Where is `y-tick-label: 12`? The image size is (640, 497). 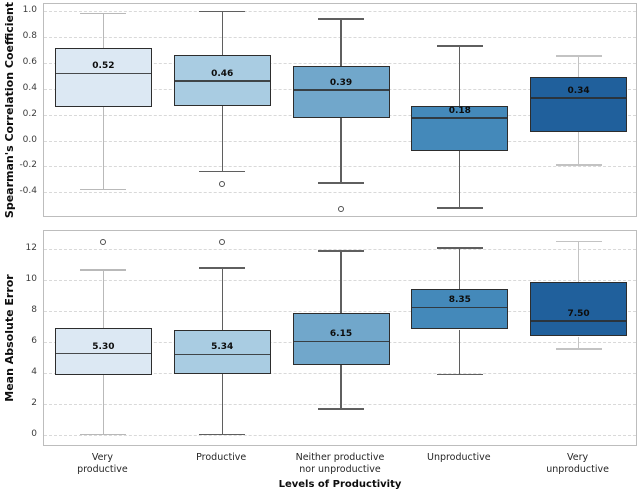 y-tick-label: 12 is located at coordinates (31, 248).